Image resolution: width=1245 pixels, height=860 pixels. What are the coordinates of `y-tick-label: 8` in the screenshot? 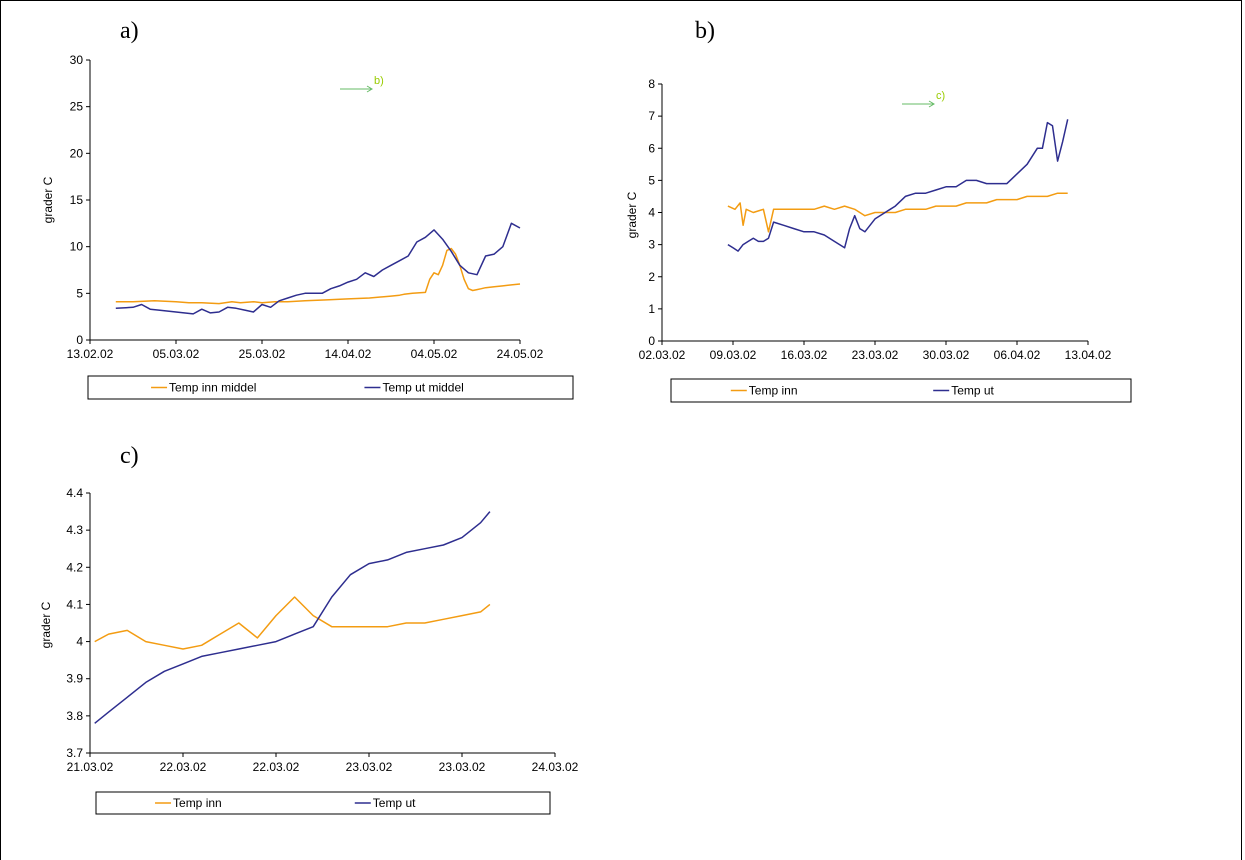 It's located at (651, 84).